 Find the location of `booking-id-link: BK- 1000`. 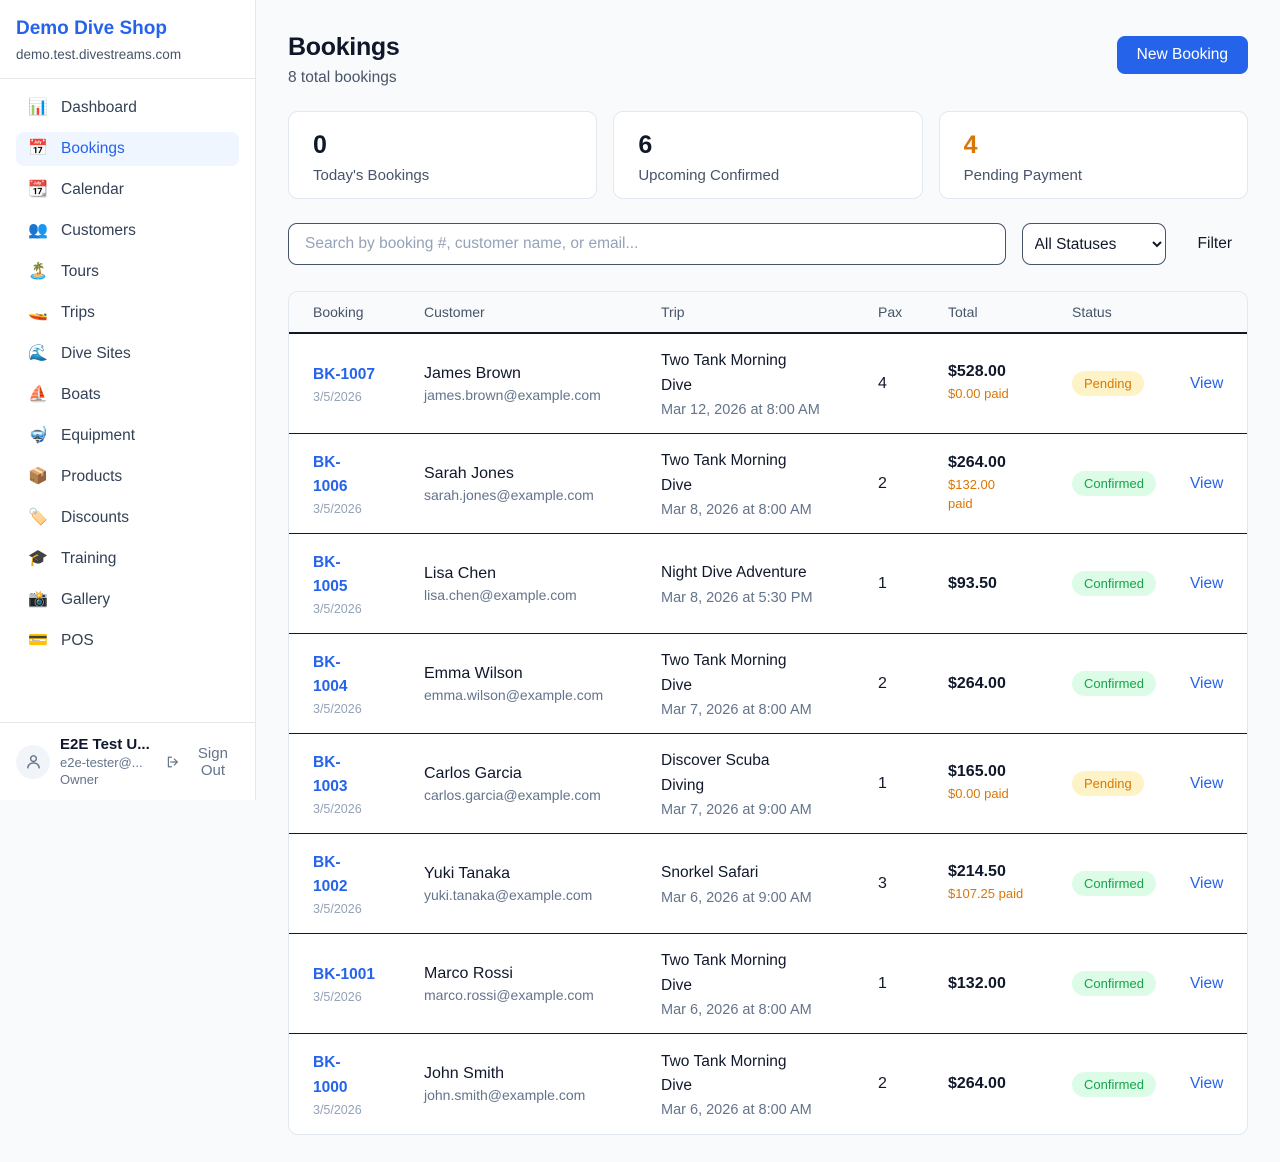

booking-id-link: BK- 1000 is located at coordinates (330, 1075).